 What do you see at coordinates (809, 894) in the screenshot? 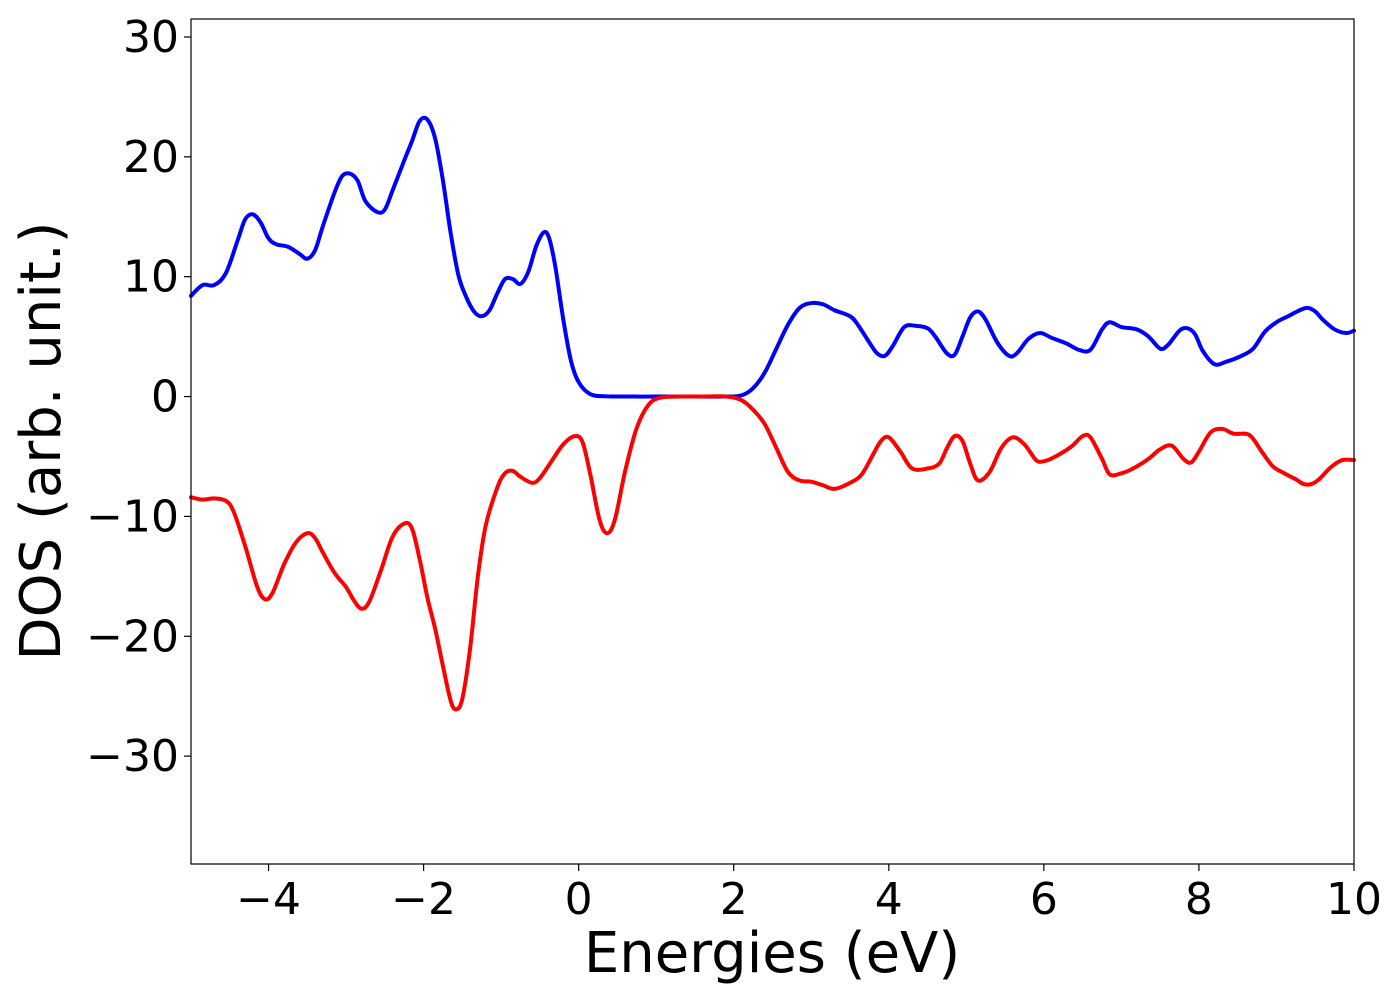
I see `x-axis: −4 −2 0 2 4 6 8 10` at bounding box center [809, 894].